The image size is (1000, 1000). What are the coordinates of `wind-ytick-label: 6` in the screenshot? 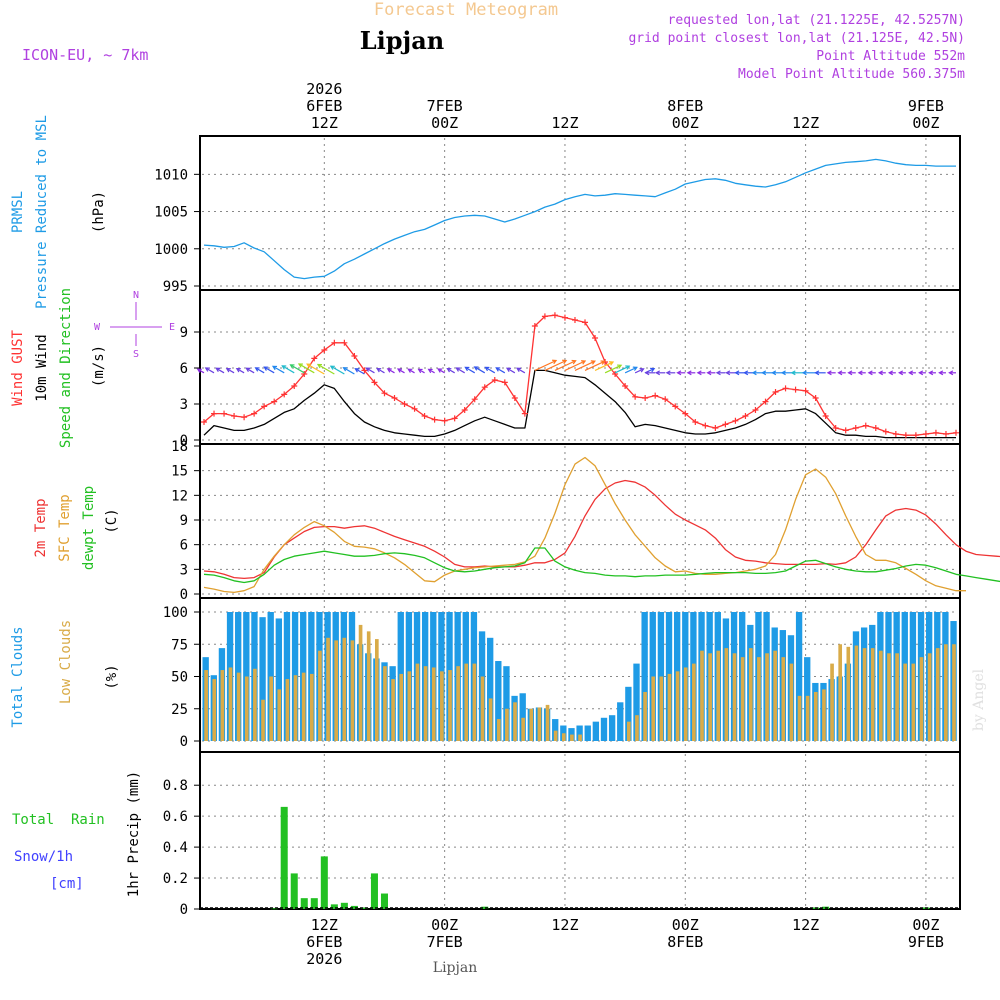 It's located at (184, 369).